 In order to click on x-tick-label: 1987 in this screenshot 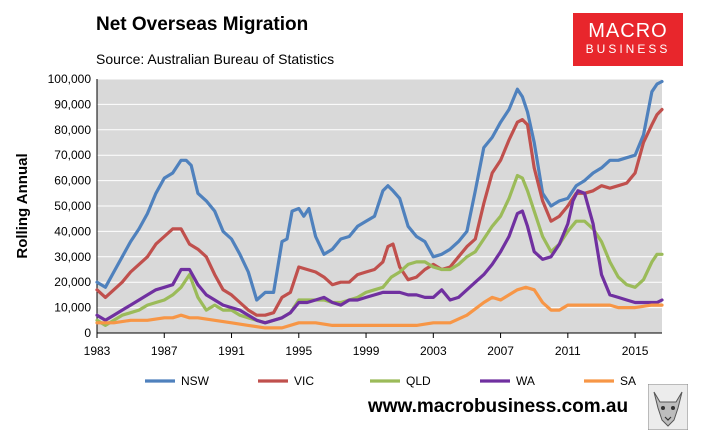, I will do `click(164, 351)`.